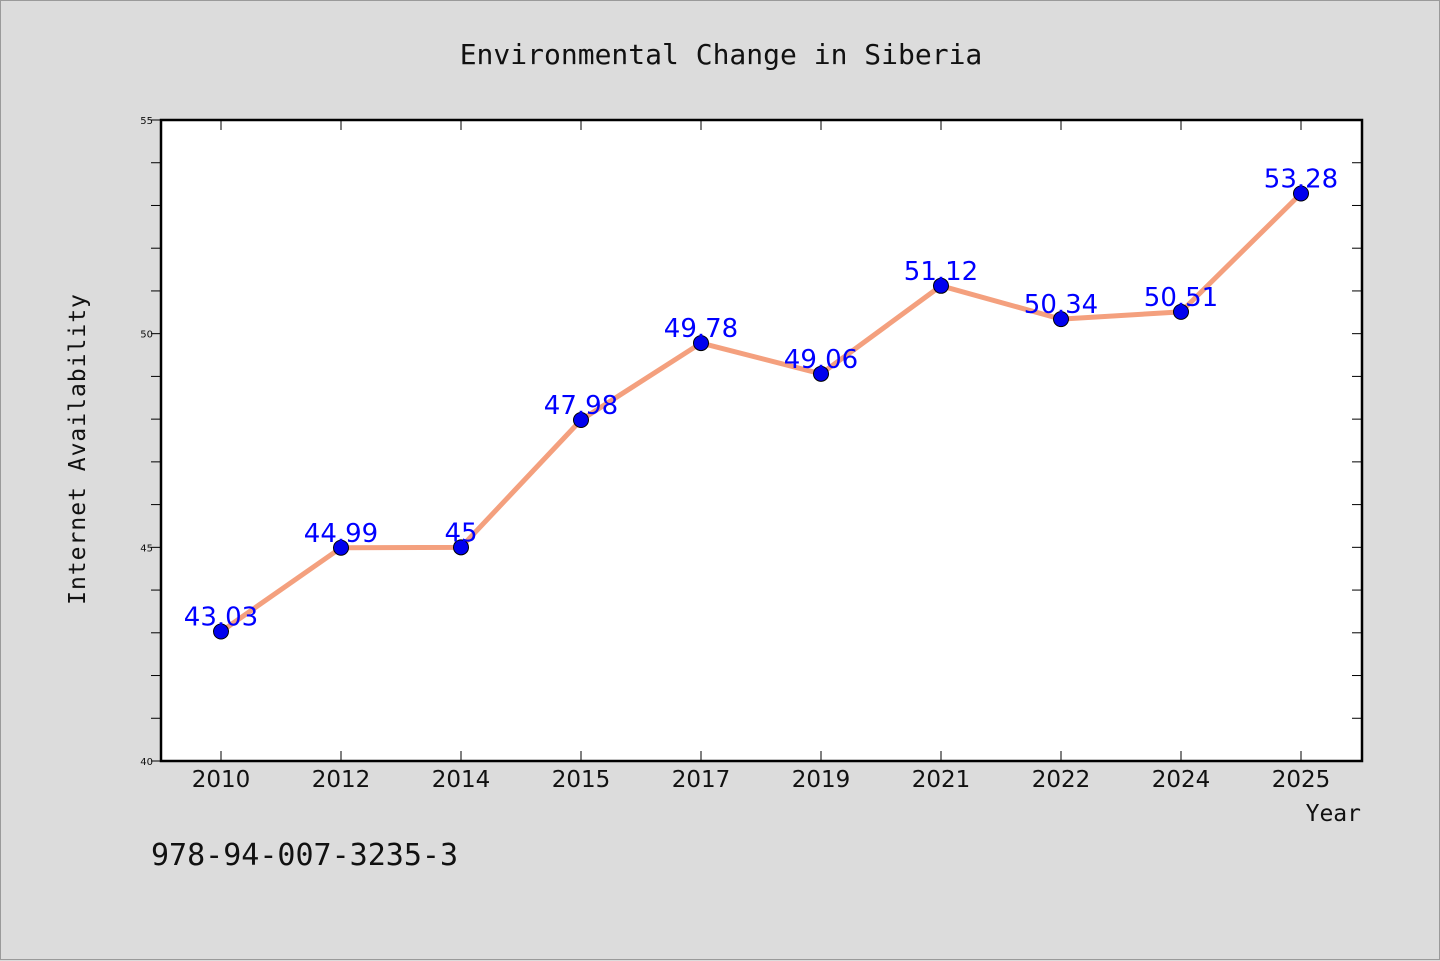  What do you see at coordinates (341, 780) in the screenshot?
I see `x-tick-label: 2012` at bounding box center [341, 780].